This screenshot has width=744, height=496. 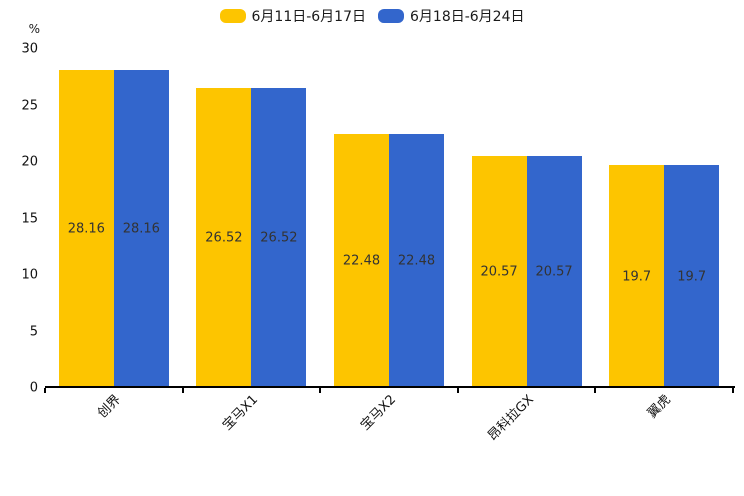 I want to click on x-axis-label: 翼虎, so click(x=660, y=407).